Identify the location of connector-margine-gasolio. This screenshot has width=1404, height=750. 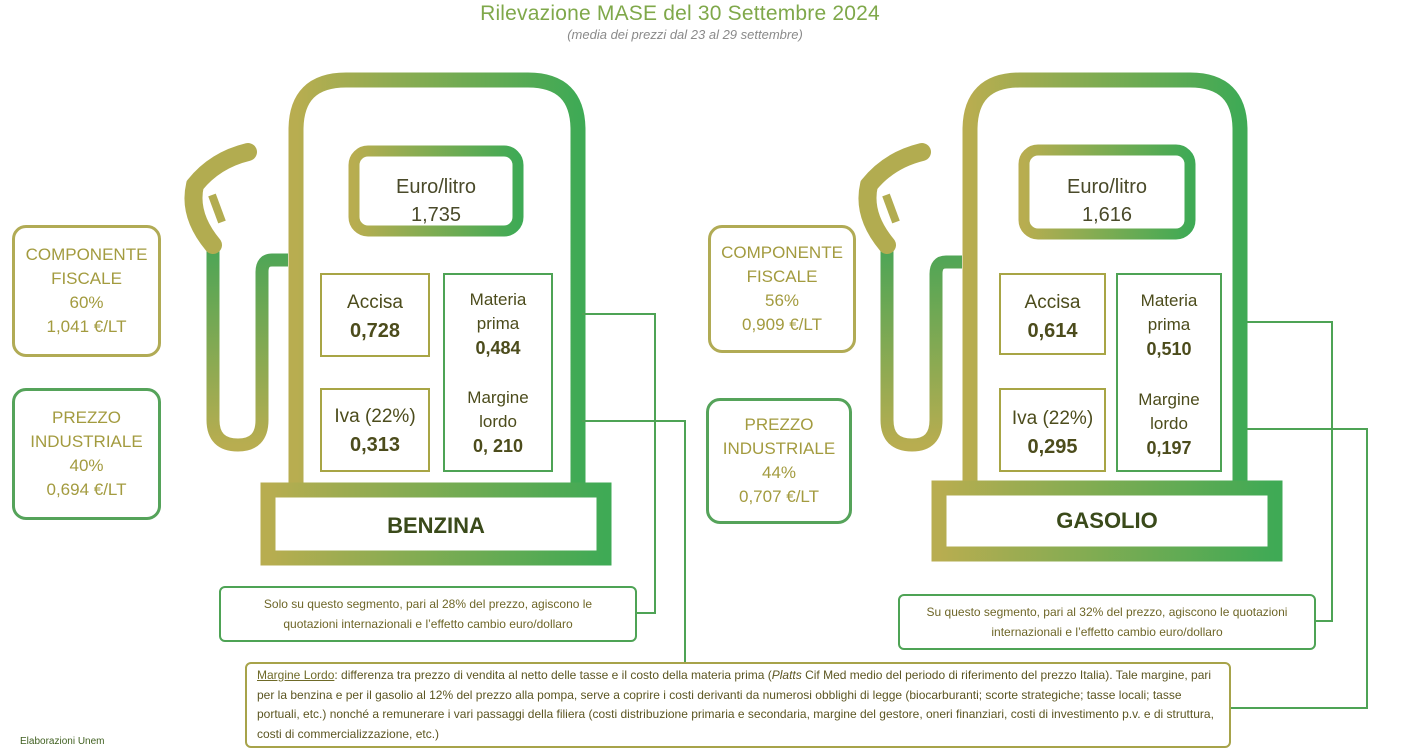
(1299, 568).